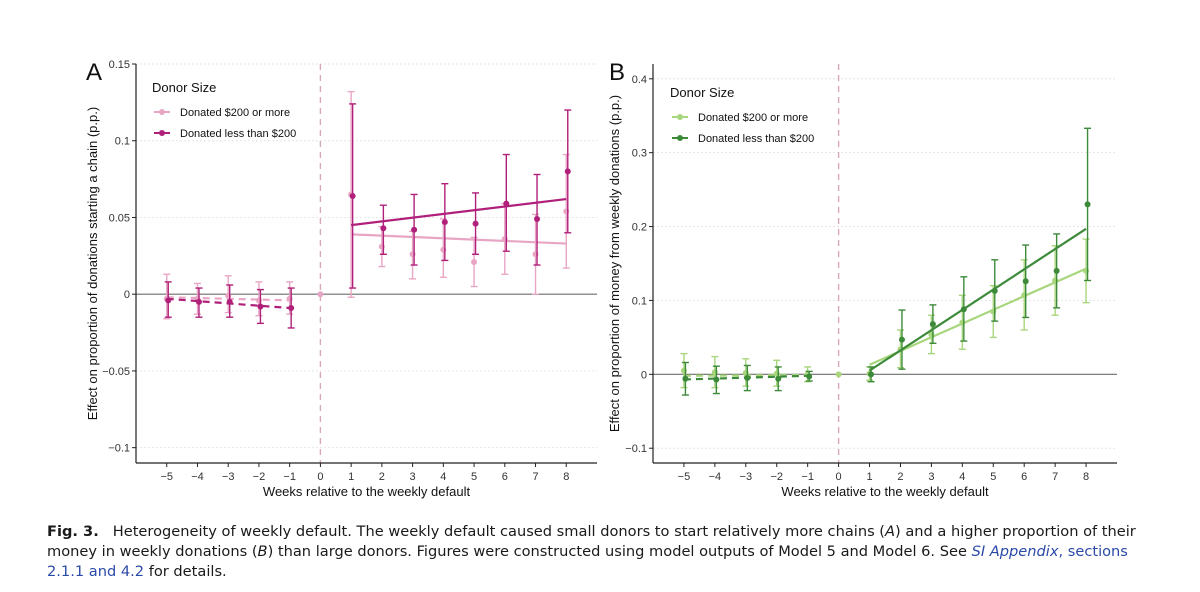  What do you see at coordinates (587, 561) in the screenshot?
I see `si-appendix-link: SI Appendix, sections 2.1.1 and 4.2` at bounding box center [587, 561].